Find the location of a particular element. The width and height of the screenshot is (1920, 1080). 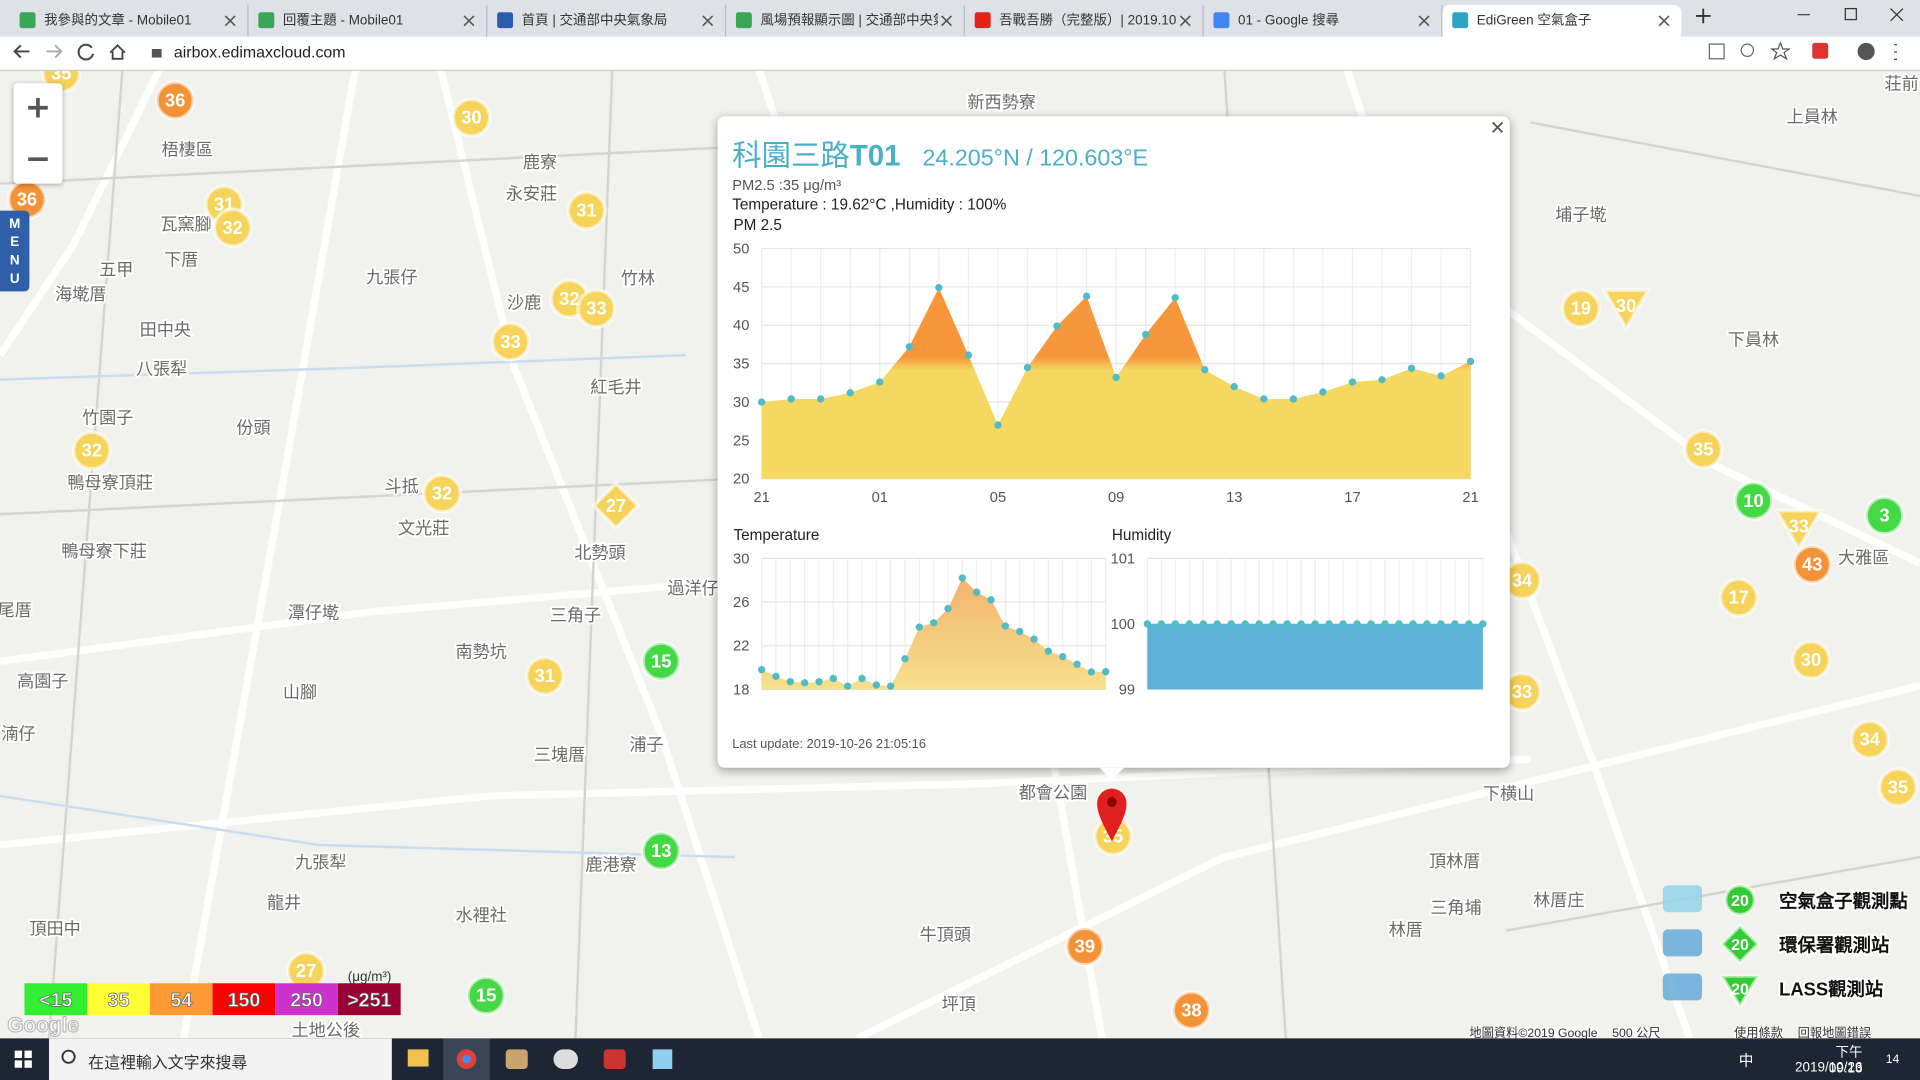

tab: EdiGreen 空氣盒子 is located at coordinates (1562, 20).